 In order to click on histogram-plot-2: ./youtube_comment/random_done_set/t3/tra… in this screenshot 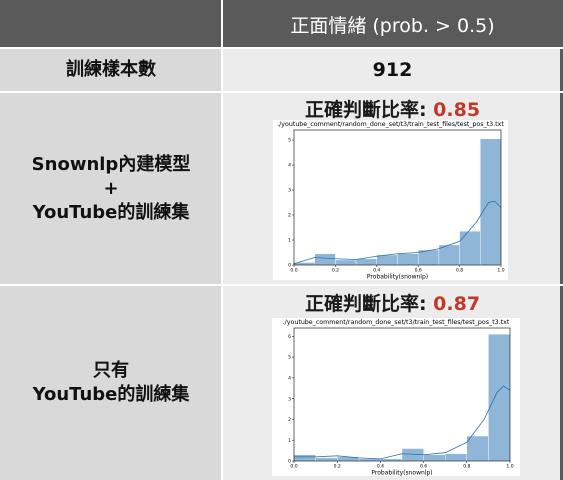, I will do `click(396, 397)`.